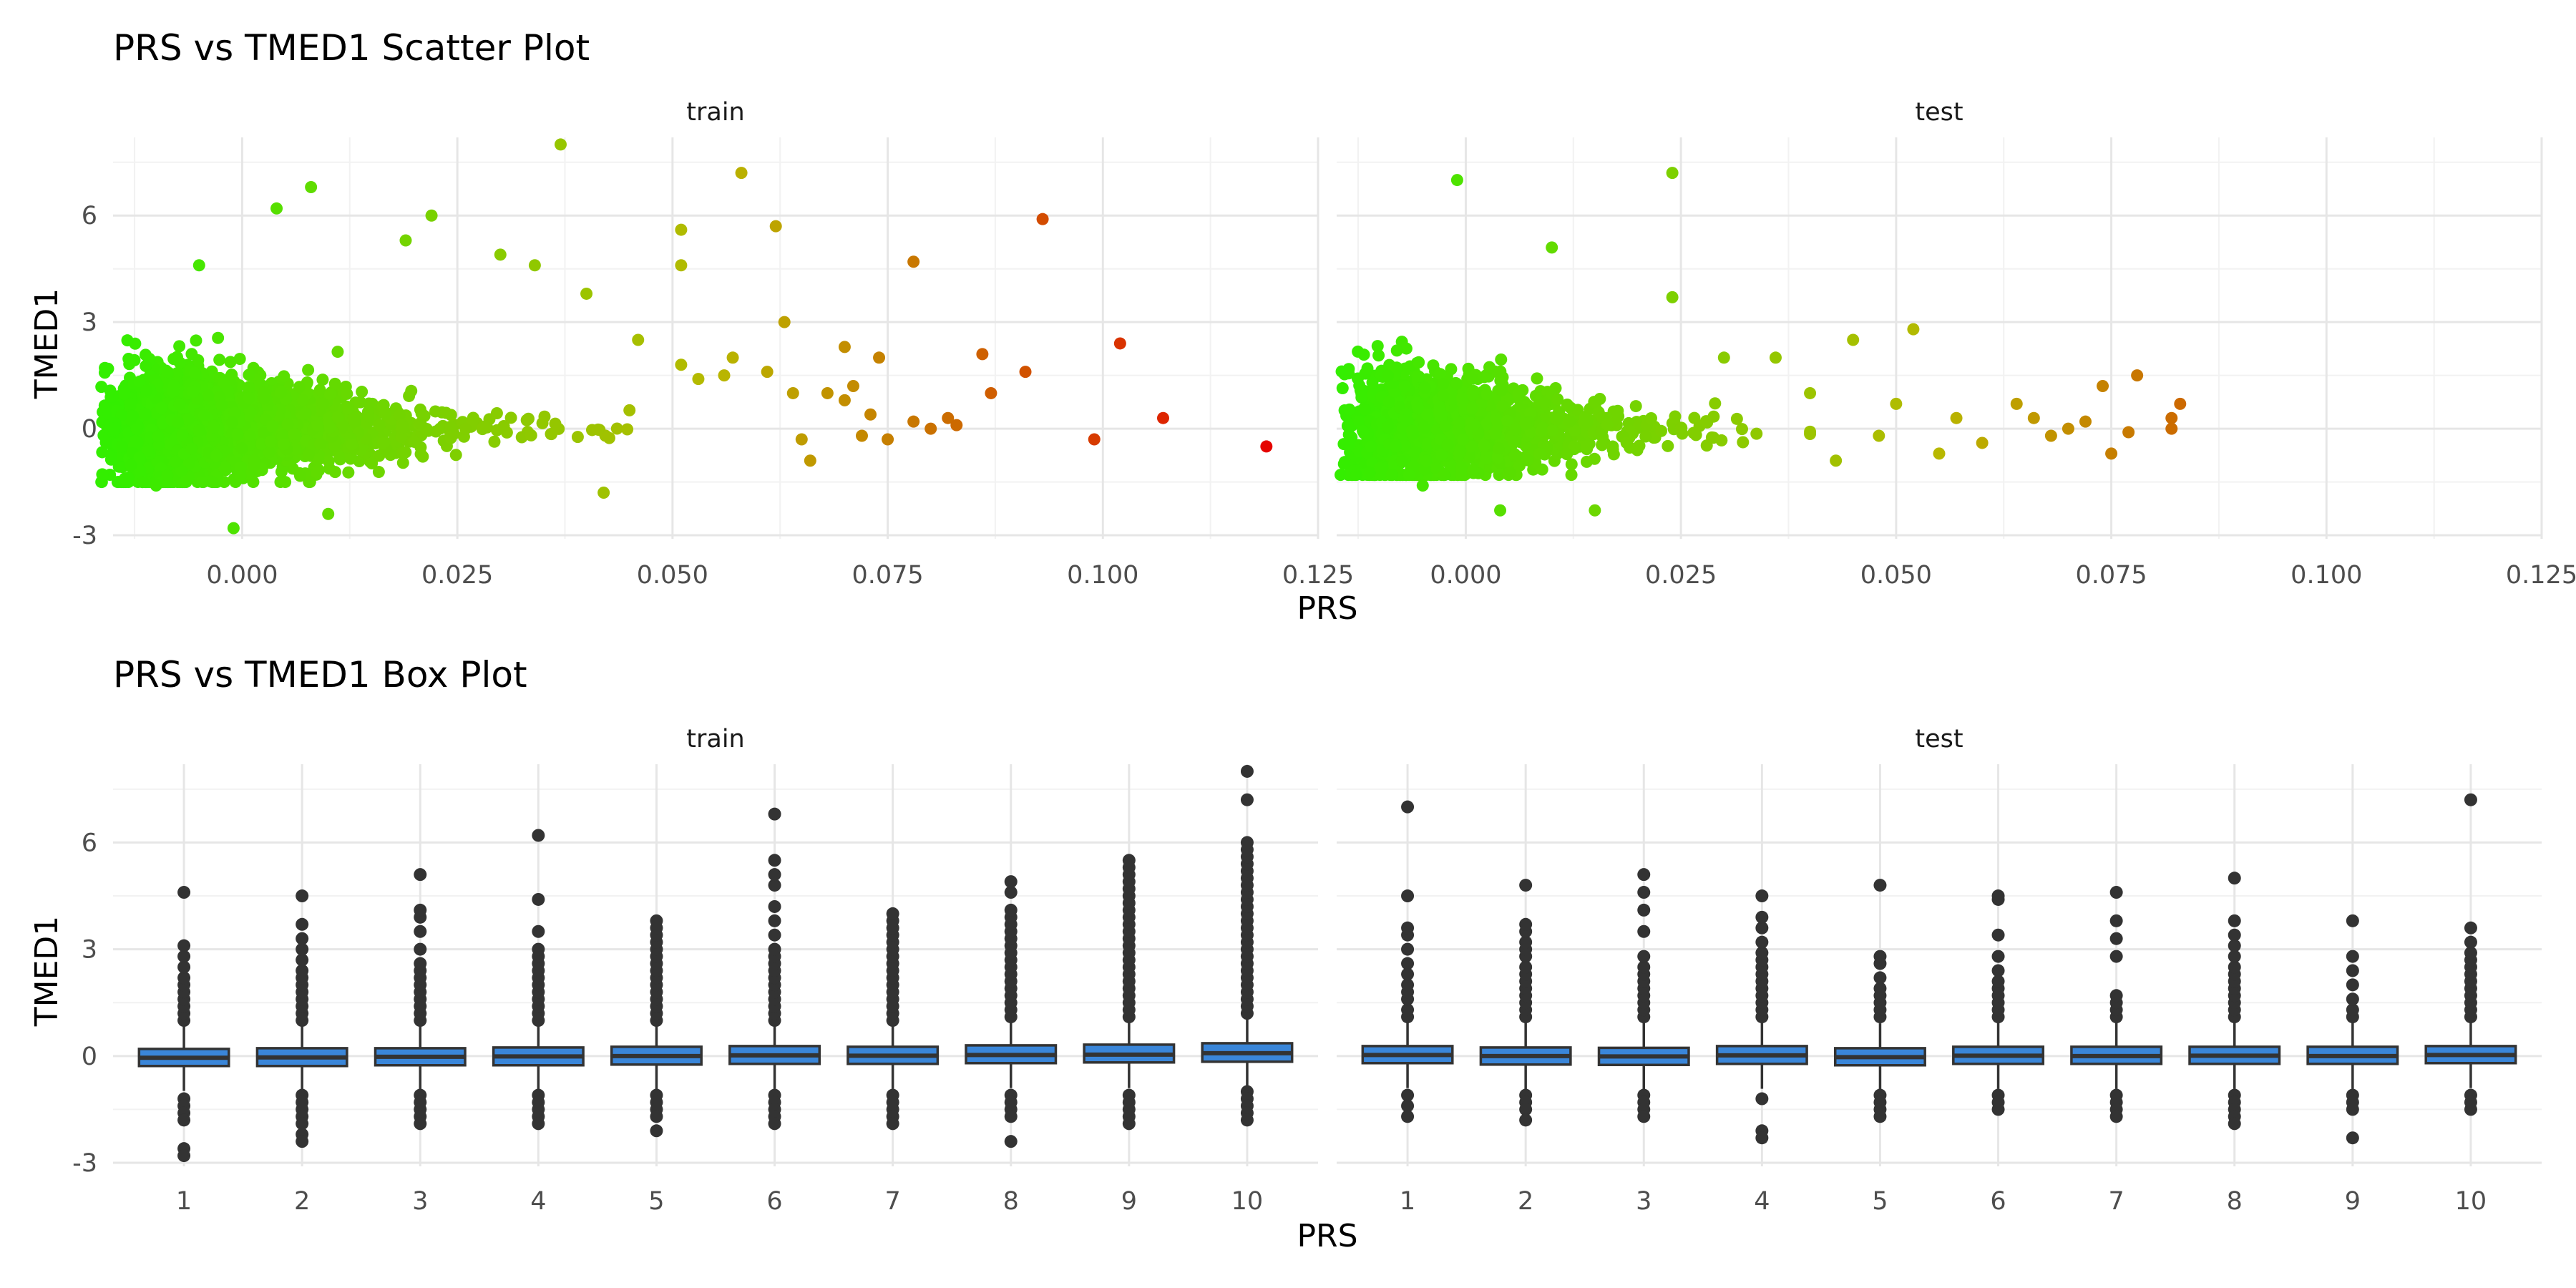 This screenshot has width=2576, height=1288. What do you see at coordinates (715, 964) in the screenshot?
I see `box-train-boxes` at bounding box center [715, 964].